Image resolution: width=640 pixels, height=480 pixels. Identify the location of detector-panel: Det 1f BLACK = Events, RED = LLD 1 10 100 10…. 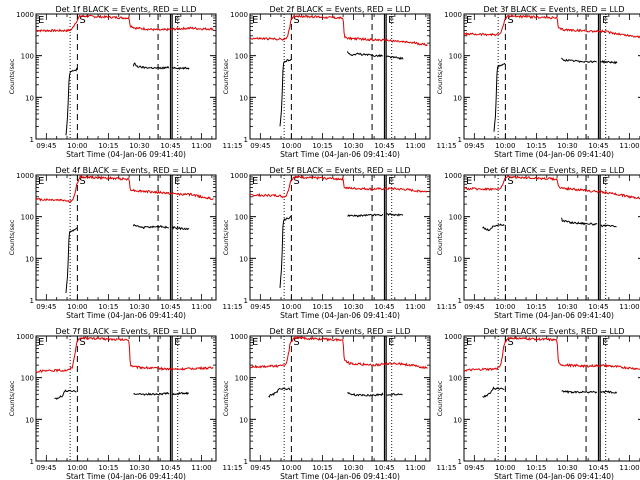
(125, 82).